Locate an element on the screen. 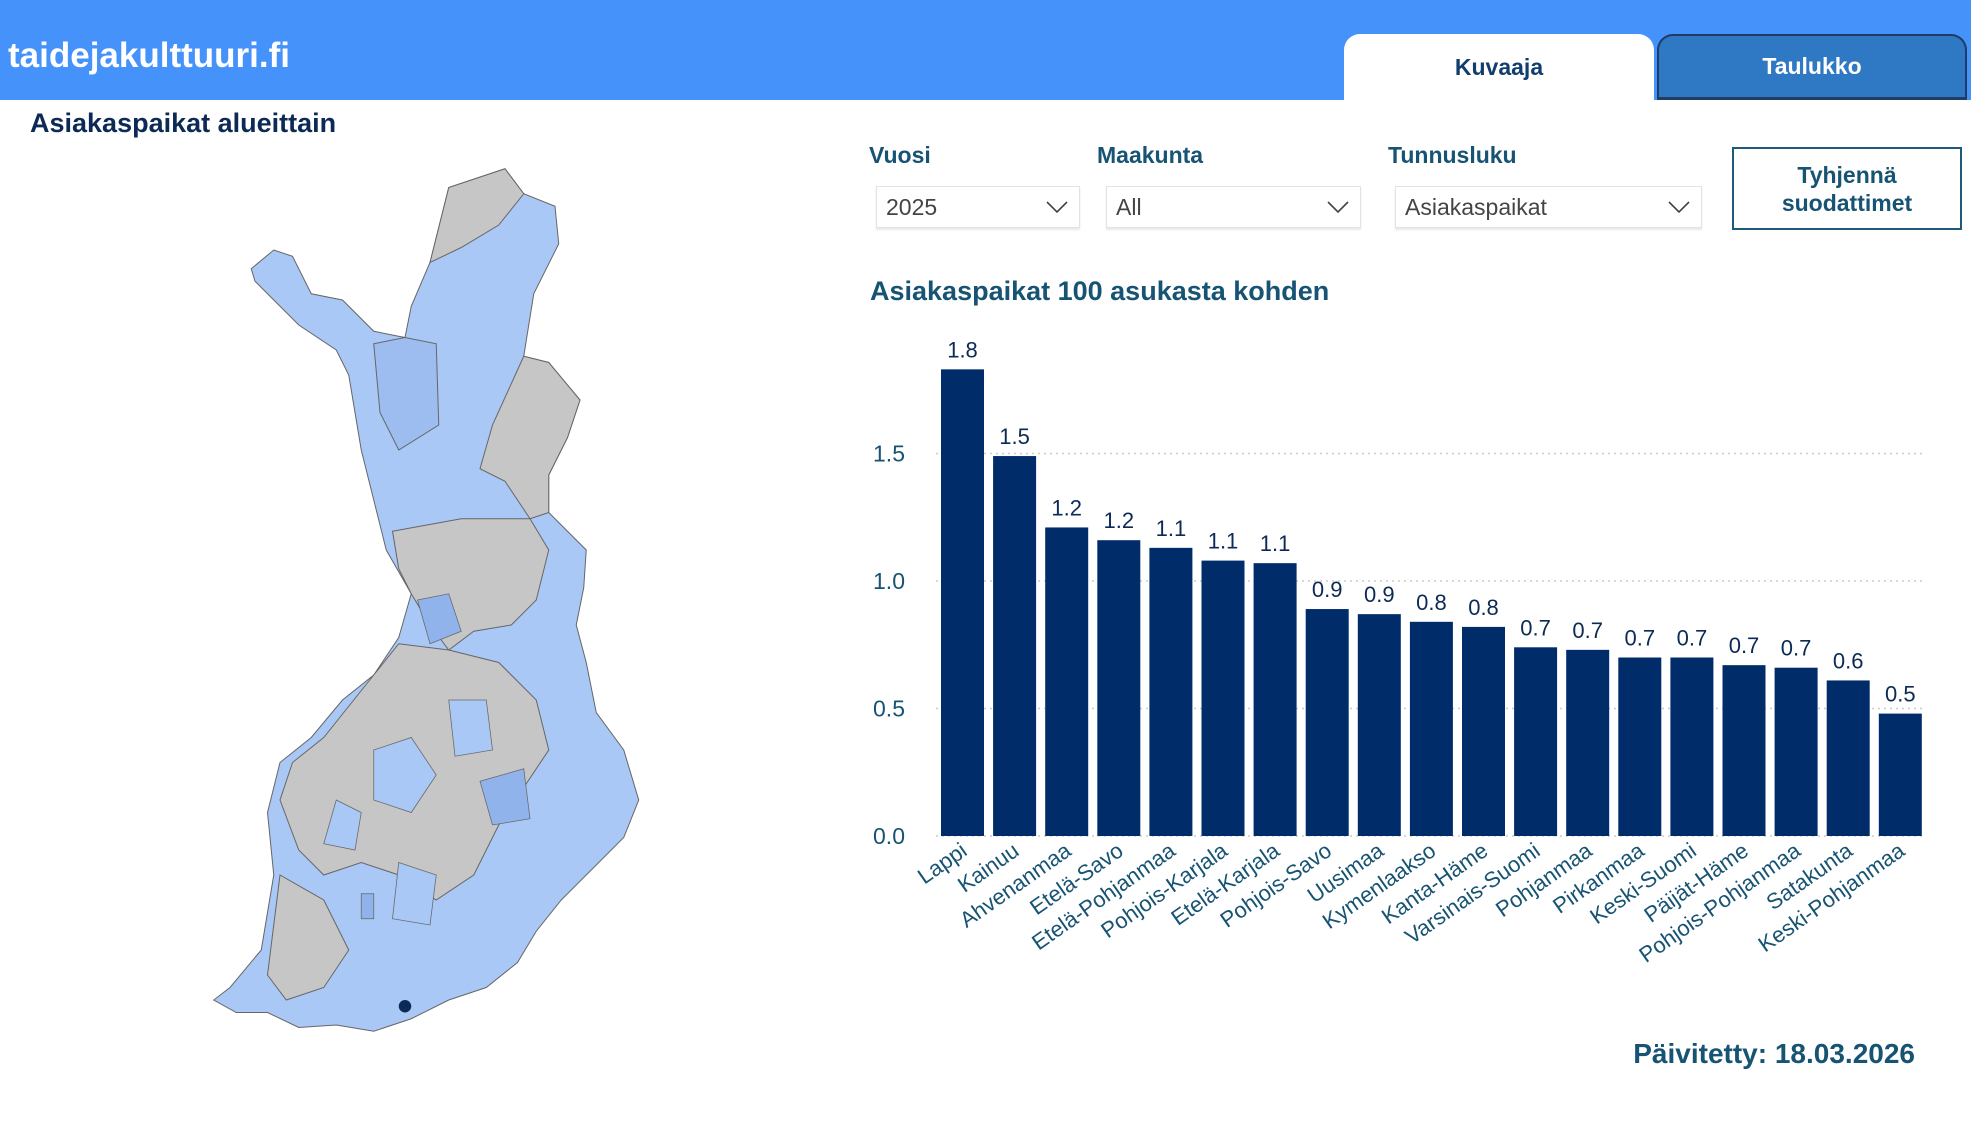 Image resolution: width=1971 pixels, height=1125 pixels. bar-keski-suomi is located at coordinates (1692, 747).